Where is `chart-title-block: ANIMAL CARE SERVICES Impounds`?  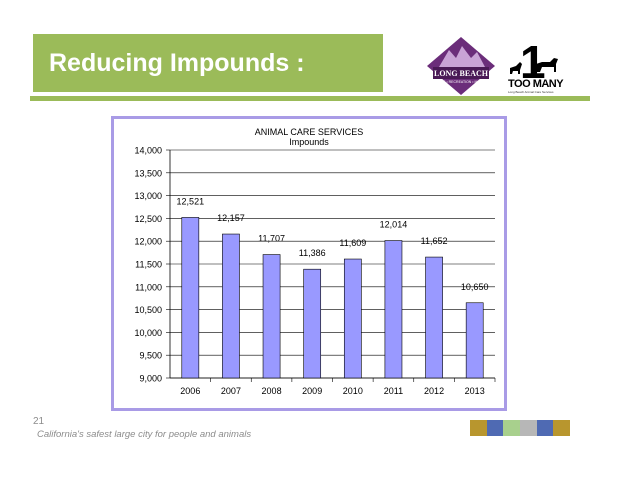 chart-title-block: ANIMAL CARE SERVICES Impounds is located at coordinates (309, 137).